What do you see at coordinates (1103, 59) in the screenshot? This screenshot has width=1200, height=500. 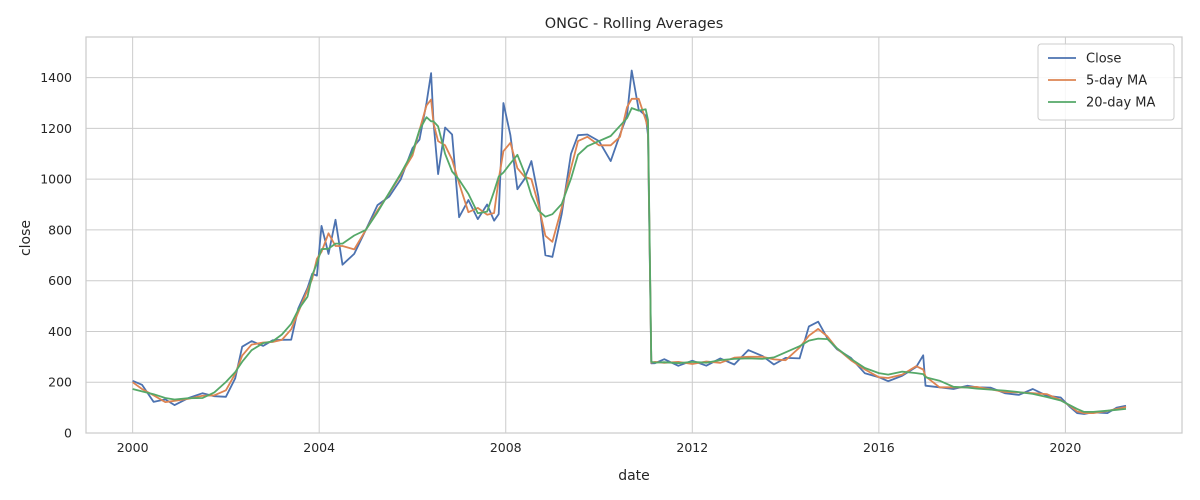 I see `legend-label: Close` at bounding box center [1103, 59].